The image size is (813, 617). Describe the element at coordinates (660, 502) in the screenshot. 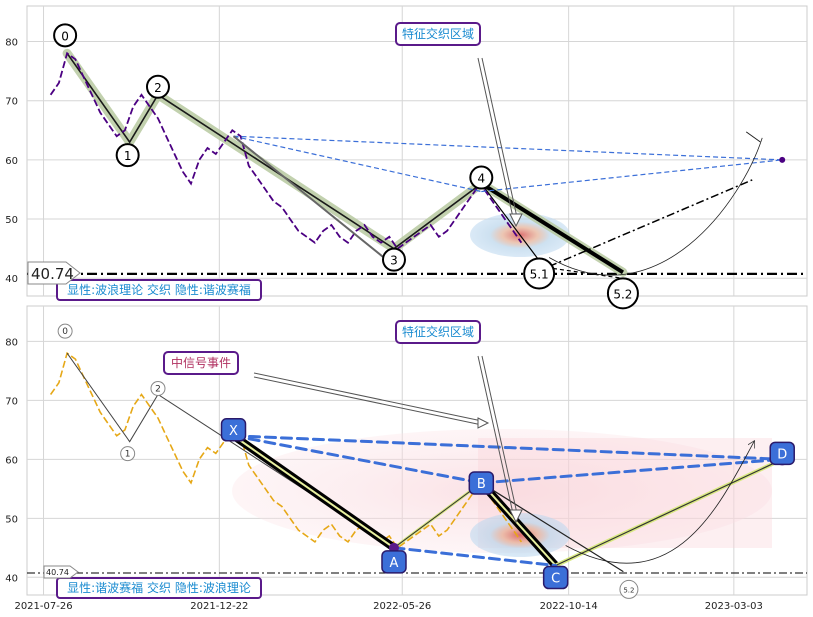

I see `bottom-forecast-curve` at that location.